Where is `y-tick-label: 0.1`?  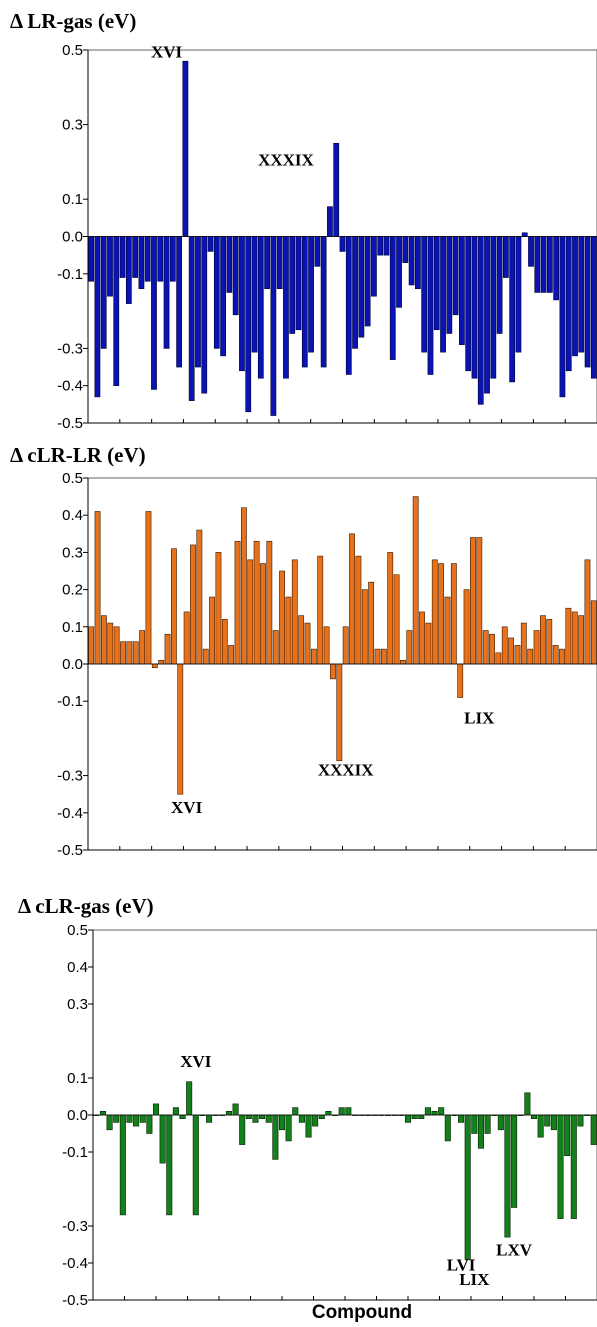 y-tick-label: 0.1 is located at coordinates (72, 199).